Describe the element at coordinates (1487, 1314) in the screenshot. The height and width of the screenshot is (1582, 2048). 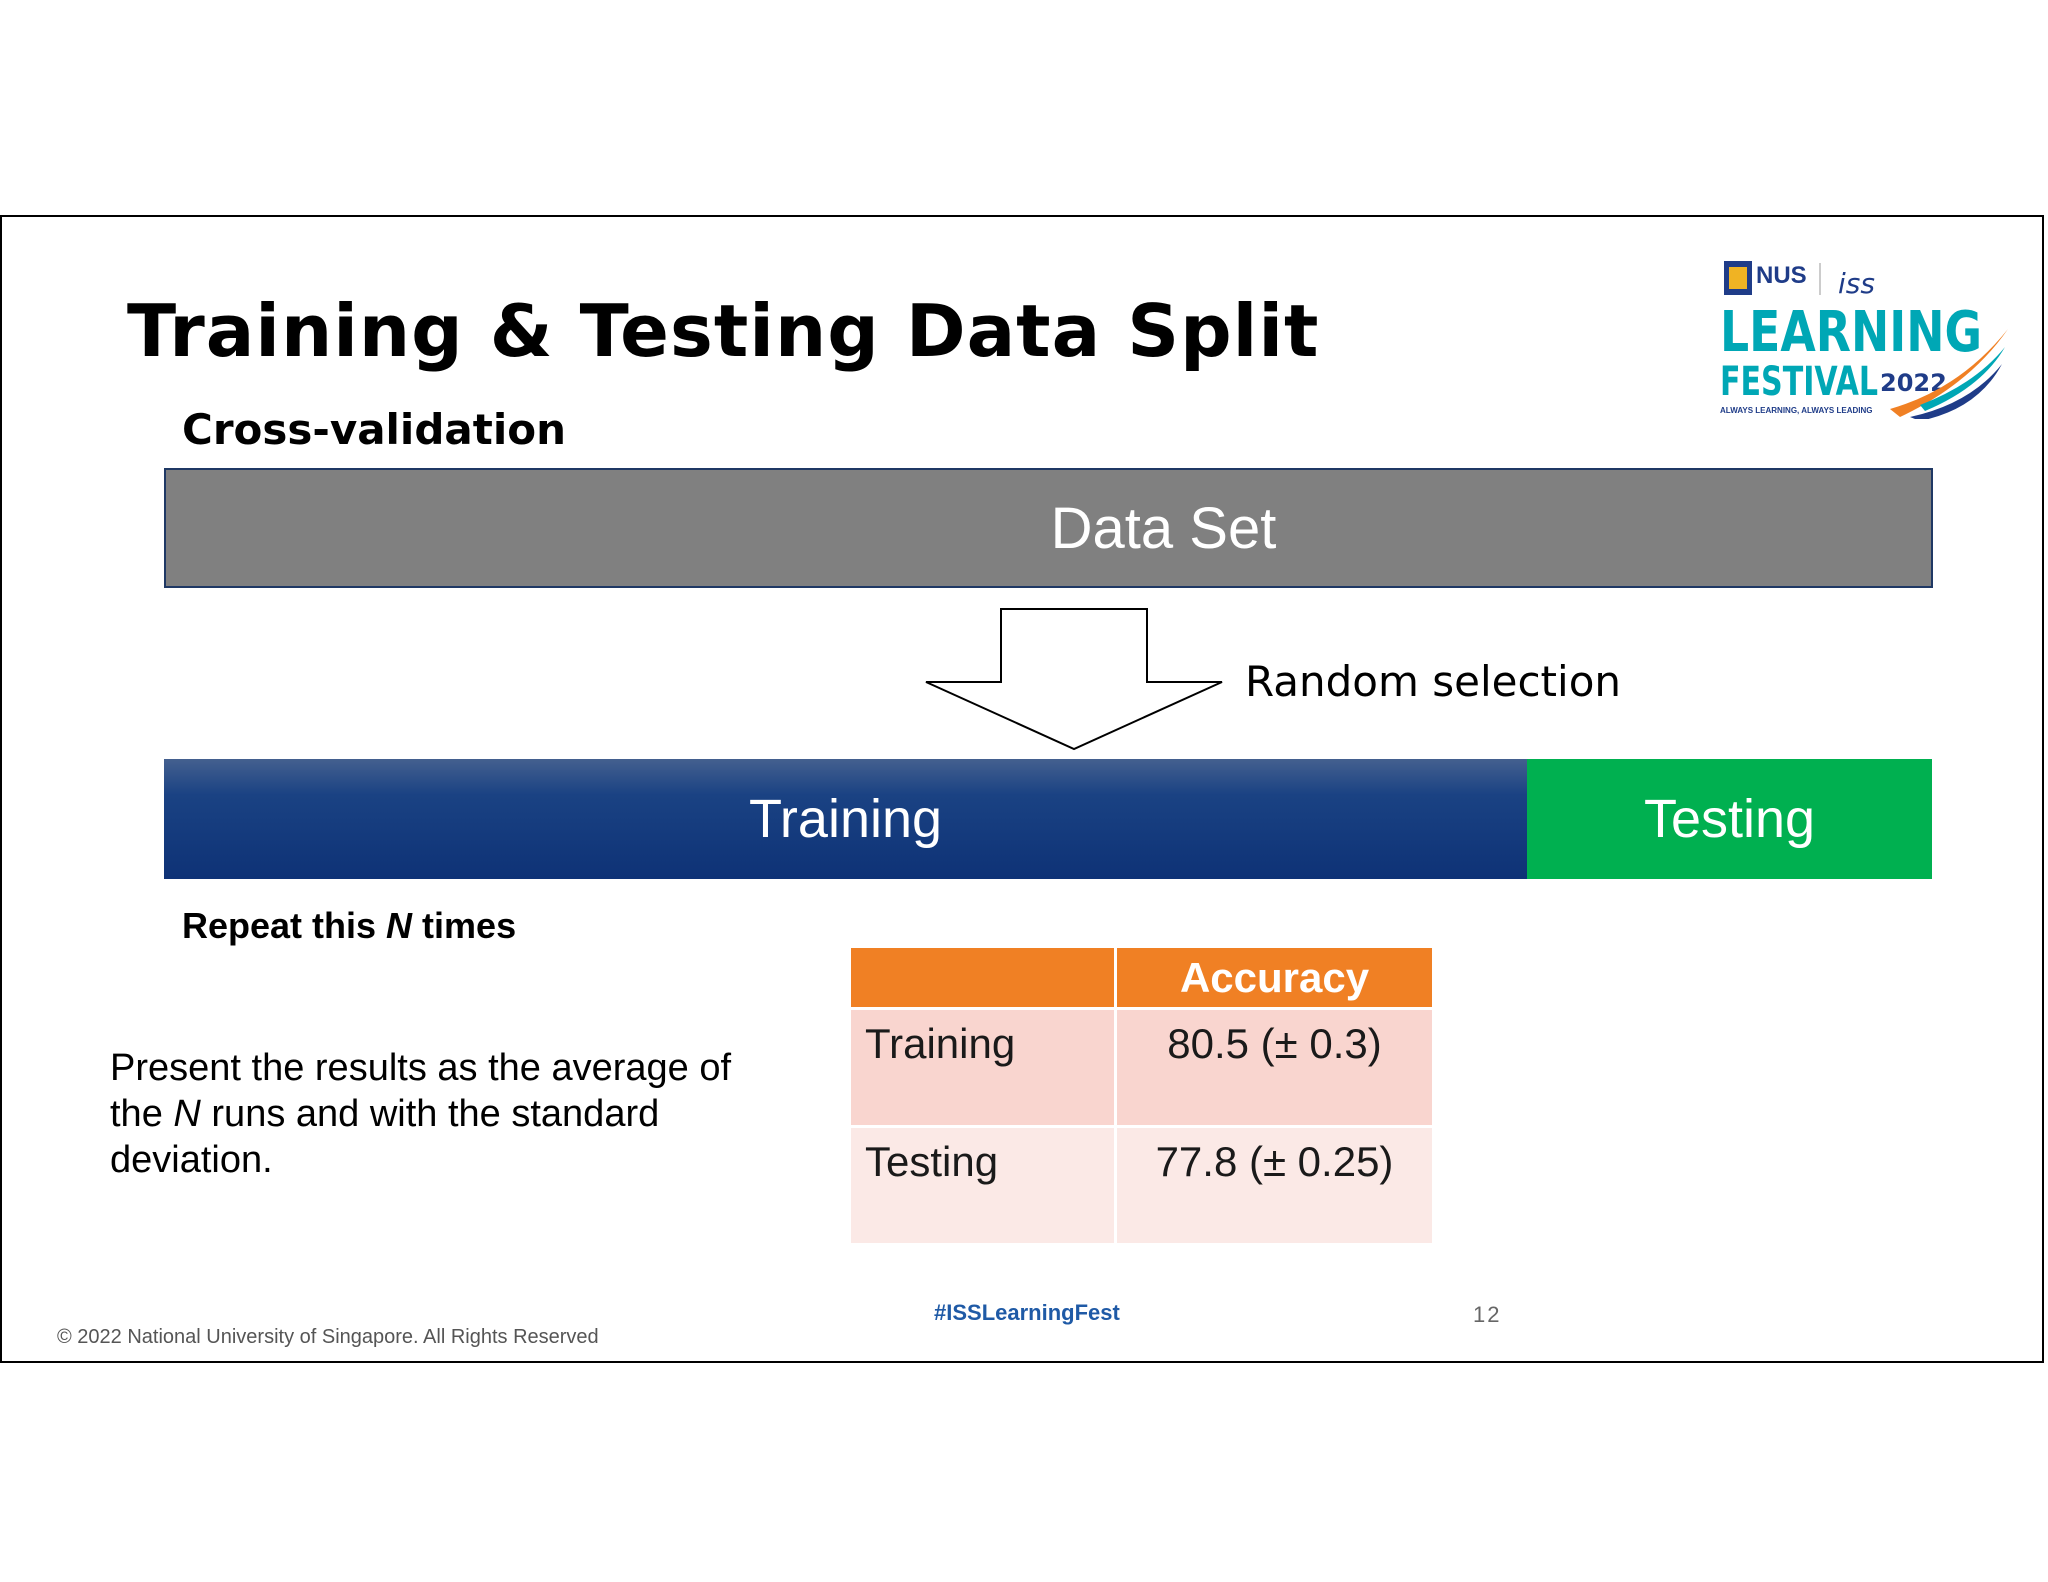
I see `page-number: 12` at that location.